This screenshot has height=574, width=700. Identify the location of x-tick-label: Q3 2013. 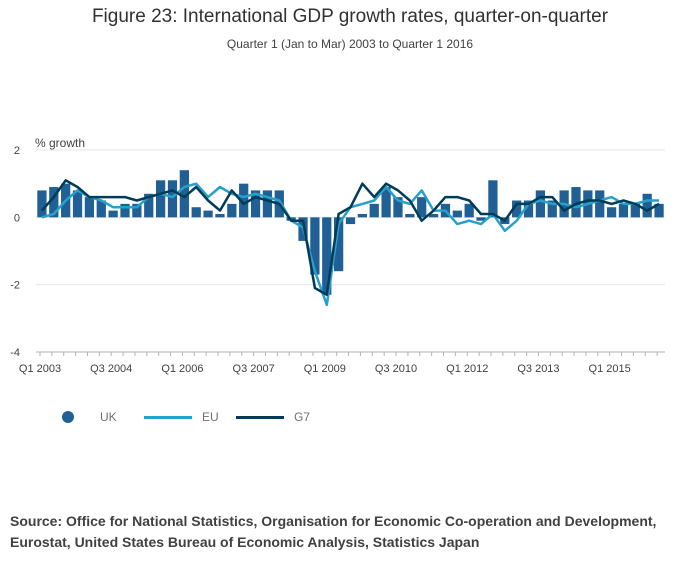
(538, 369).